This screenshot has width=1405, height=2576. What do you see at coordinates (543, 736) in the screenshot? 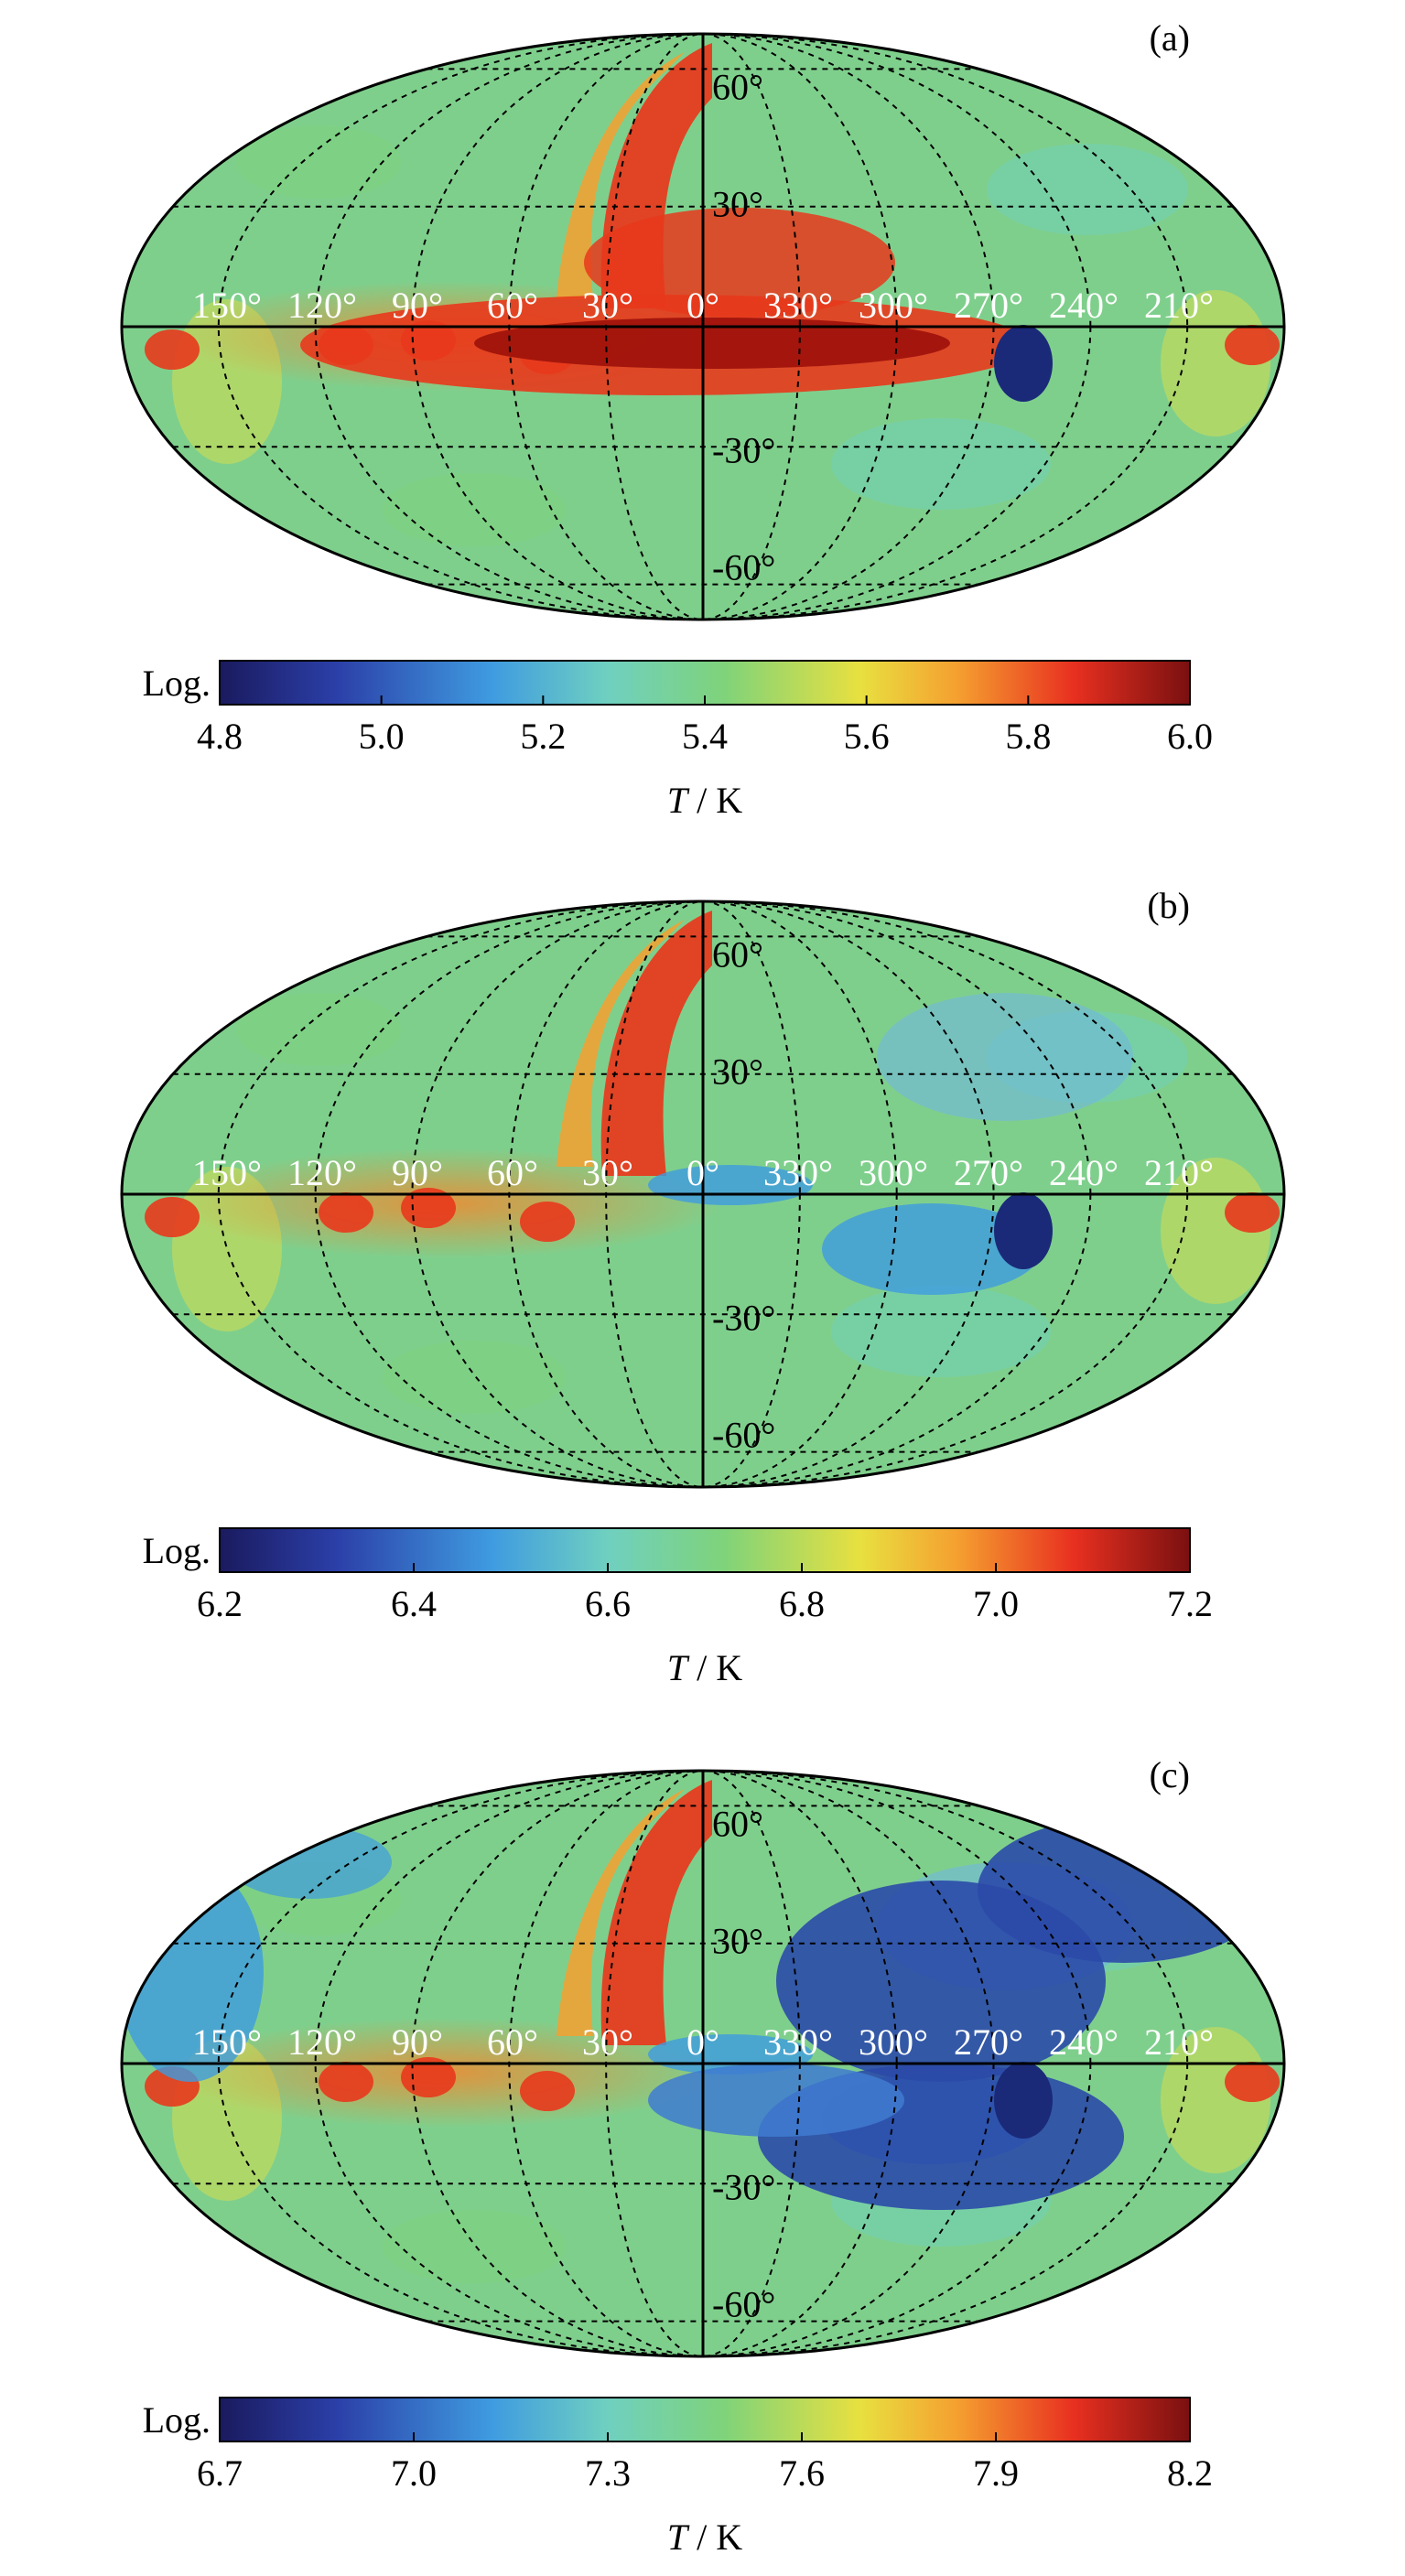
I see `colorbar-tick-label: 5.2` at bounding box center [543, 736].